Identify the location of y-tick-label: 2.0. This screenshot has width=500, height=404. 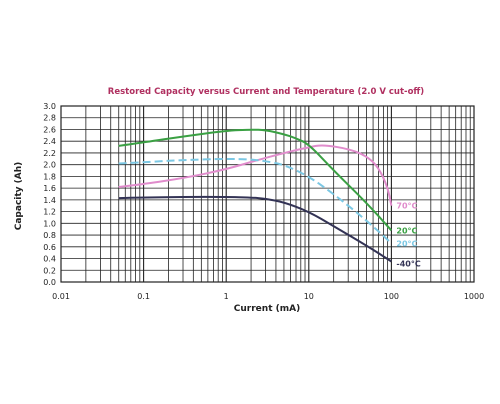
(49, 165).